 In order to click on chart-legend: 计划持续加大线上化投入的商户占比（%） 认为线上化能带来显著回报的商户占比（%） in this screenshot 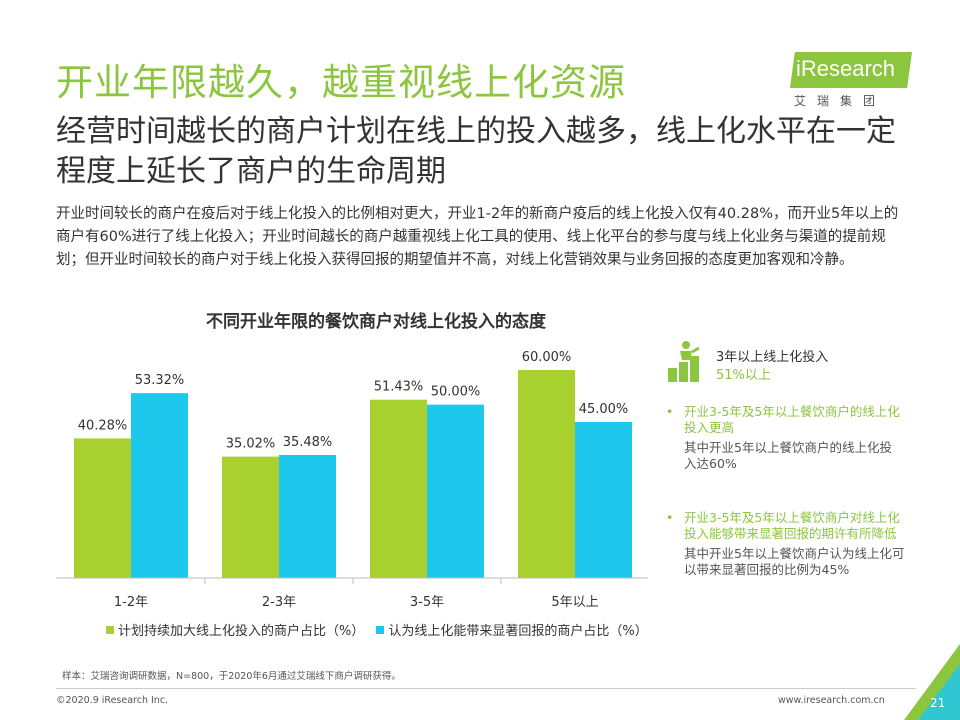, I will do `click(377, 629)`.